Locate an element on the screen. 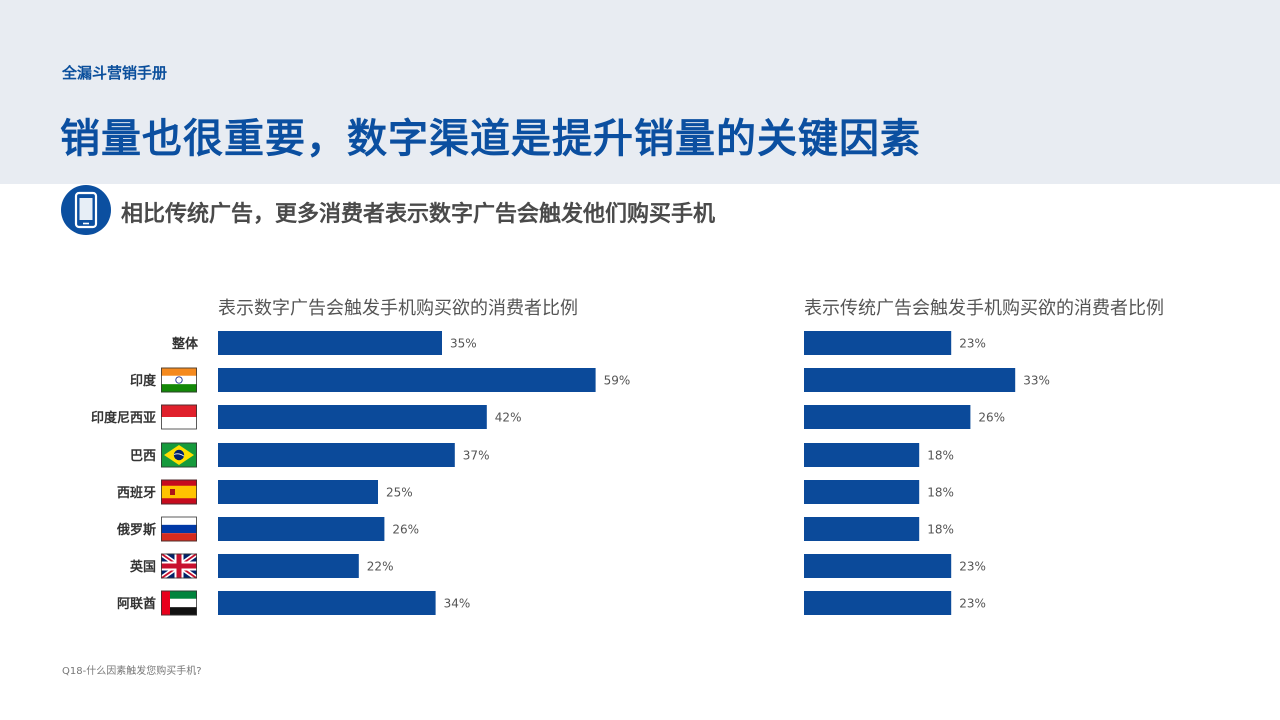 This screenshot has height=720, width=1280. chart-title: 表示数字广告会触发手机购买欲的消费者比例 is located at coordinates (398, 308).